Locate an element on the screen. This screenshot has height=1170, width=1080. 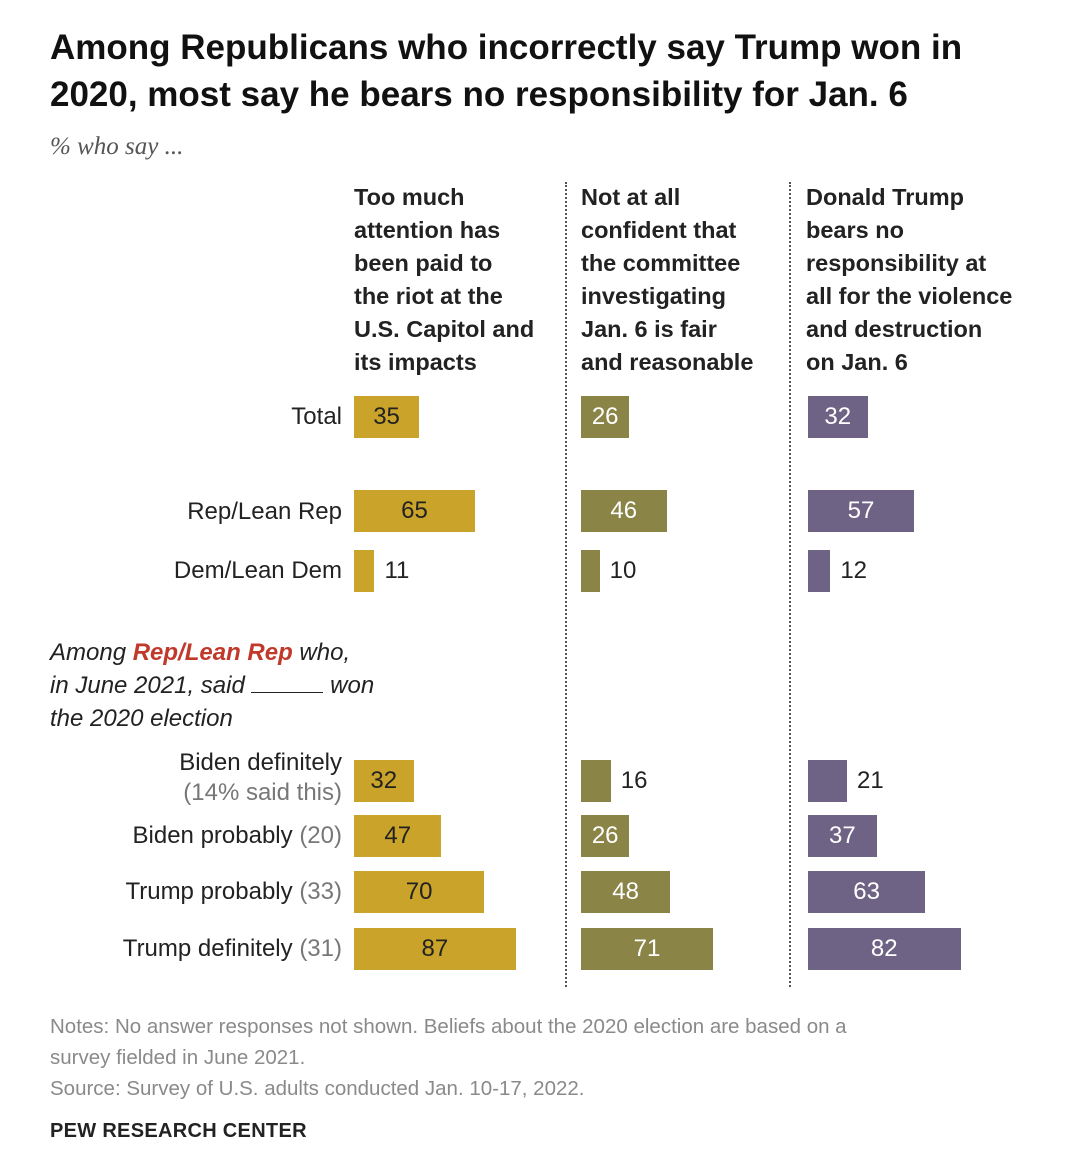
row-label-rep-lean-rep: Rep/Lean Rep is located at coordinates (264, 512).